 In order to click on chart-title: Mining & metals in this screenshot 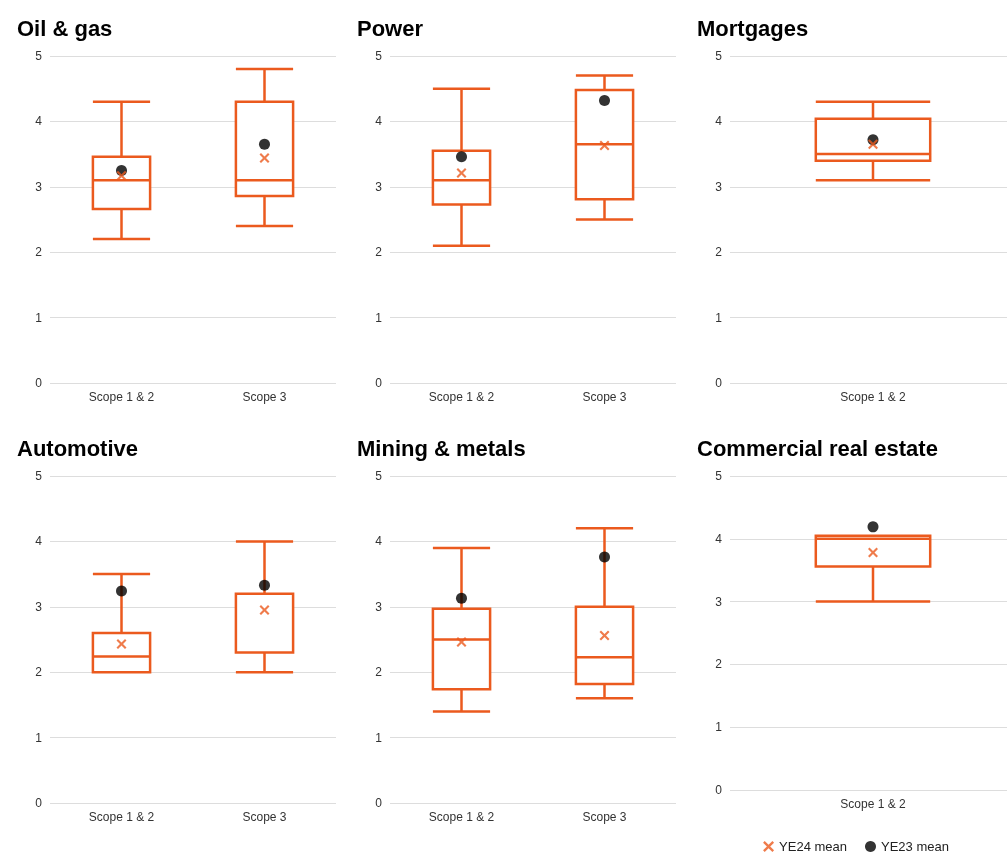, I will do `click(441, 448)`.